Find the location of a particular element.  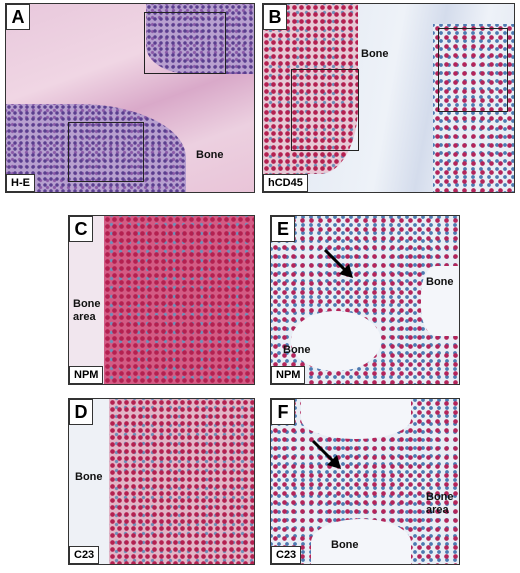

panel-letter: C is located at coordinates (81, 229).